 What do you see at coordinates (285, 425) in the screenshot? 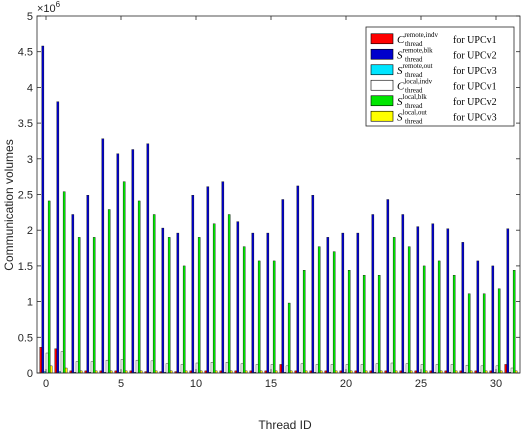
I see `x-axis-title: Thread ID` at bounding box center [285, 425].